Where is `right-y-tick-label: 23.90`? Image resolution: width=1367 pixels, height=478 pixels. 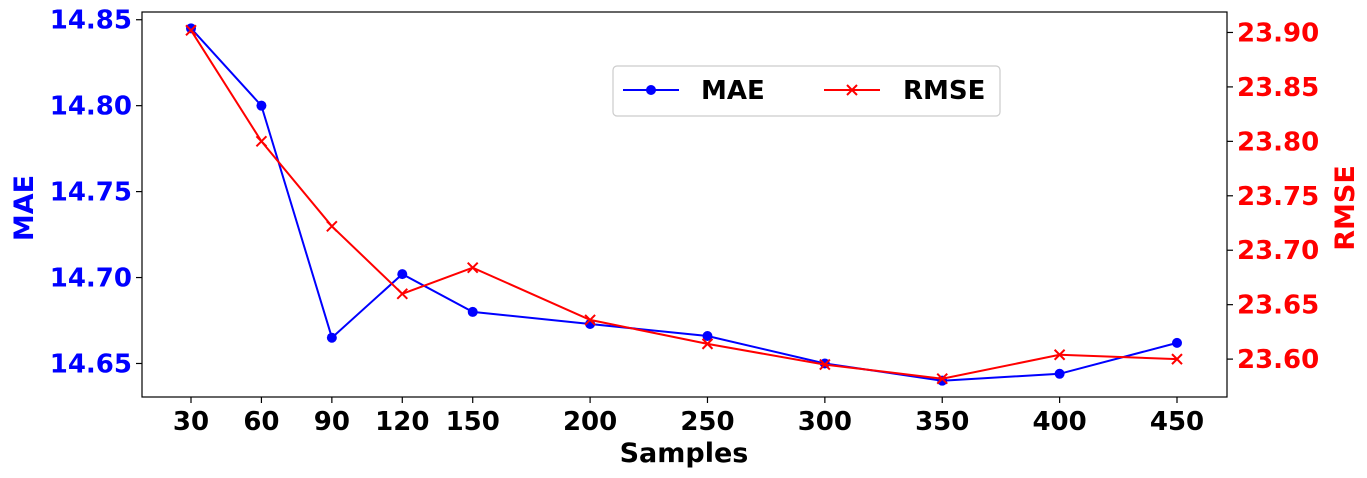
right-y-tick-label: 23.90 is located at coordinates (1278, 33).